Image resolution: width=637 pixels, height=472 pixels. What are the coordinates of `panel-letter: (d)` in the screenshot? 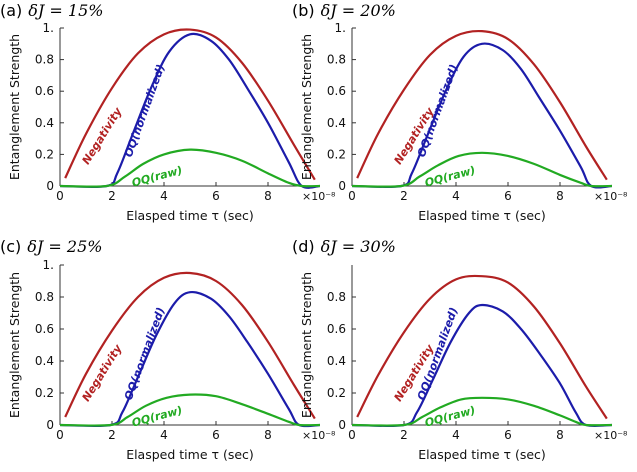 It's located at (303, 246).